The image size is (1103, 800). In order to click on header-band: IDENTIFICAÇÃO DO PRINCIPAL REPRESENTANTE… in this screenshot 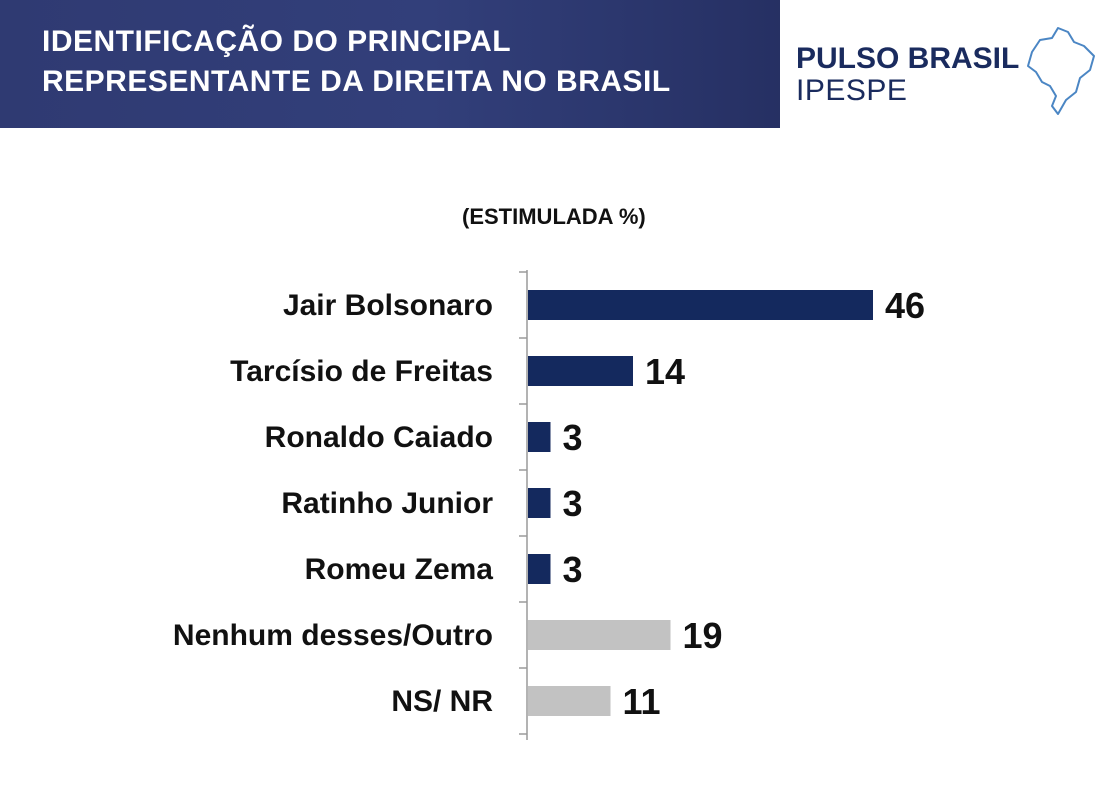, I will do `click(390, 64)`.